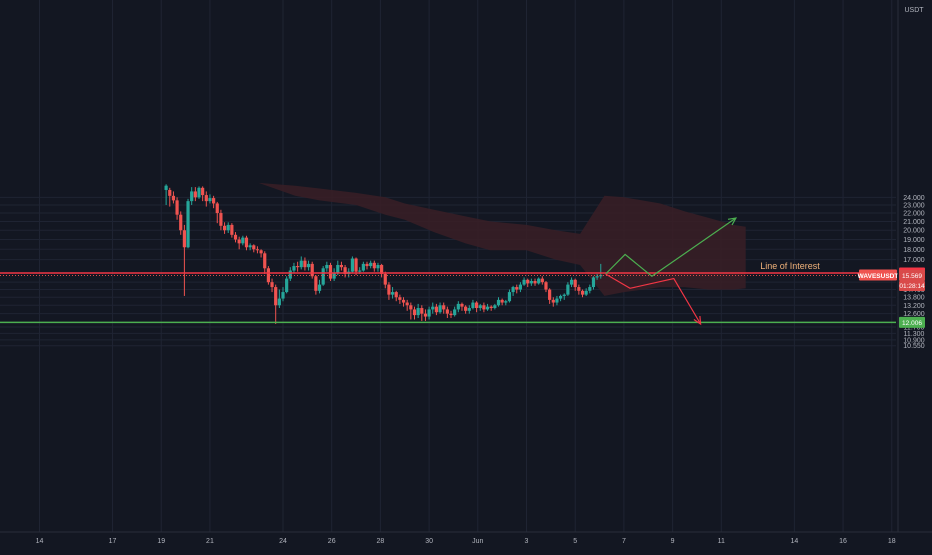  What do you see at coordinates (653, 299) in the screenshot?
I see `bear-projection-path` at bounding box center [653, 299].